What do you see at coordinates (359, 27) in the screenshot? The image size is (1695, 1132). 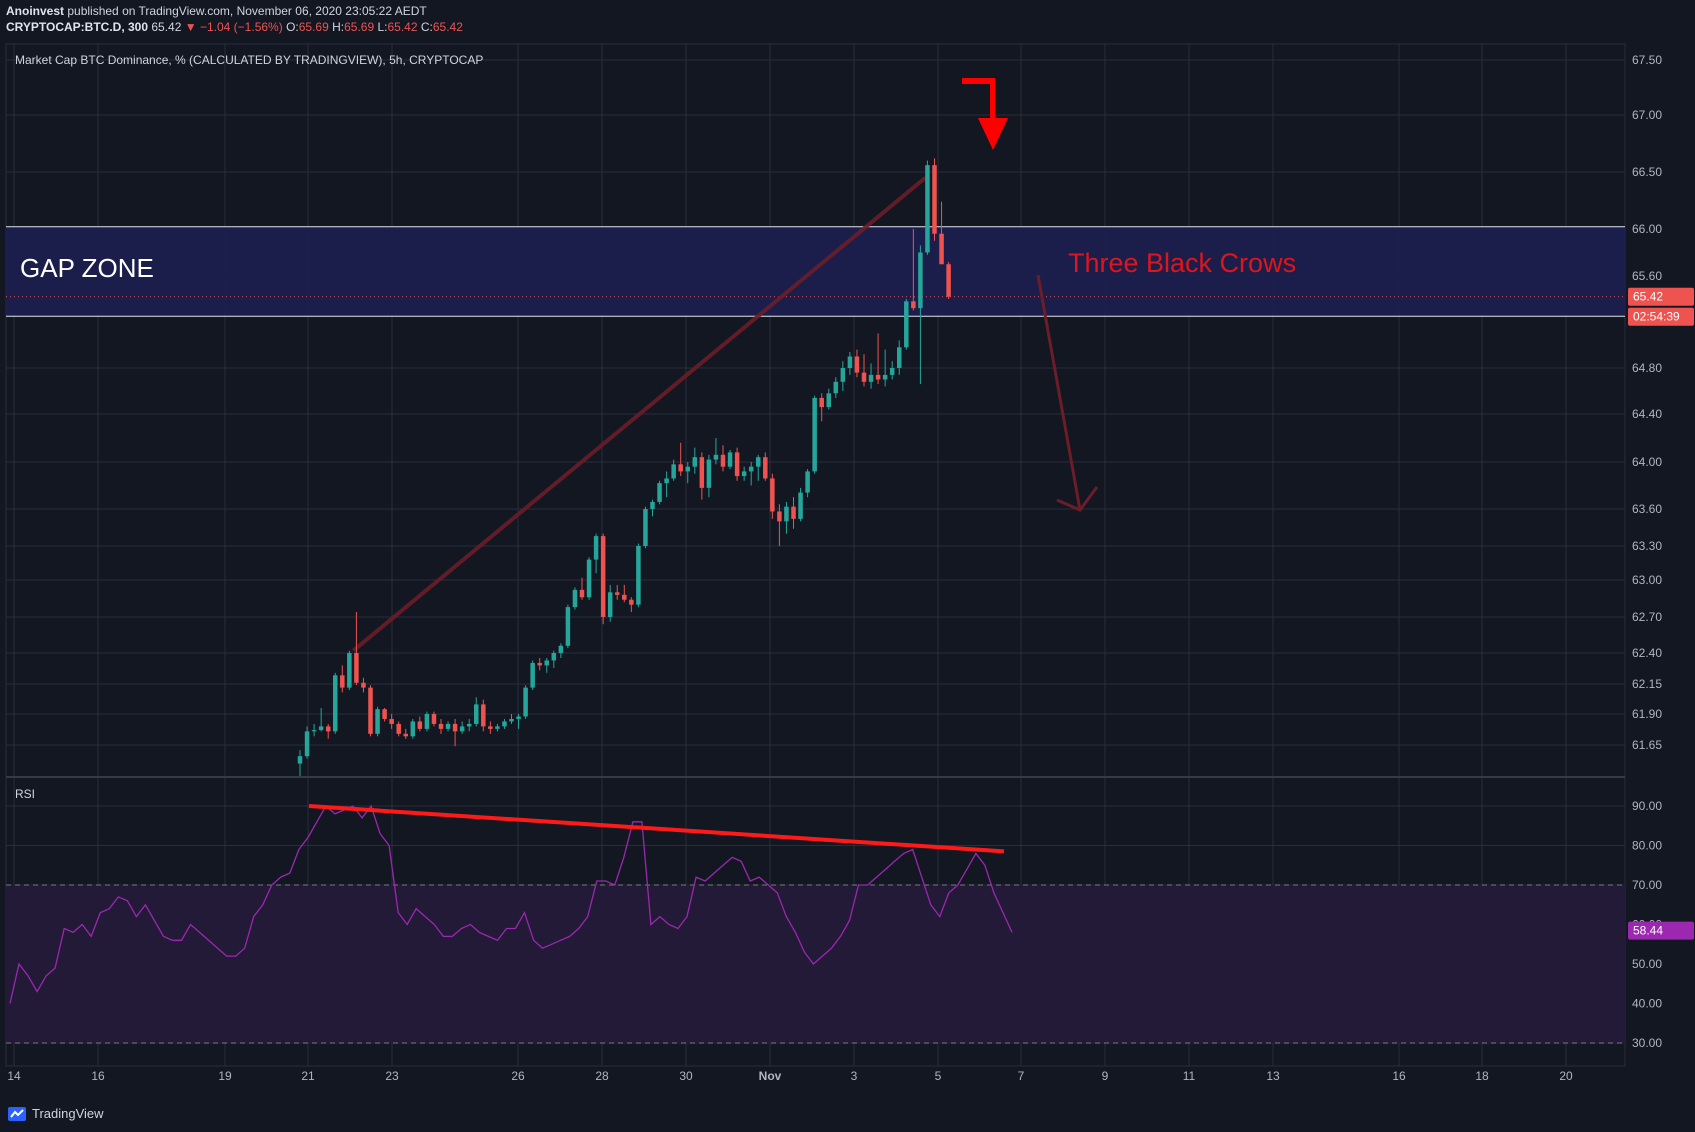 I see `high-value: 65.69` at bounding box center [359, 27].